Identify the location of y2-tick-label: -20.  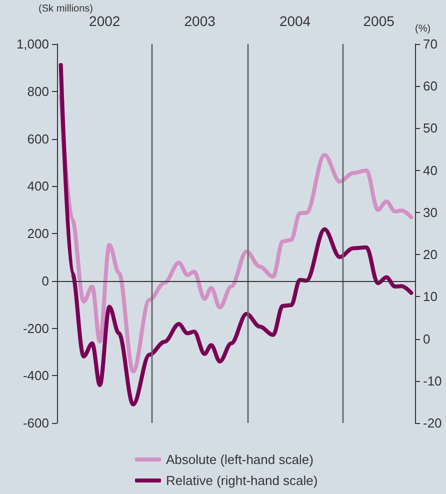
(432, 423).